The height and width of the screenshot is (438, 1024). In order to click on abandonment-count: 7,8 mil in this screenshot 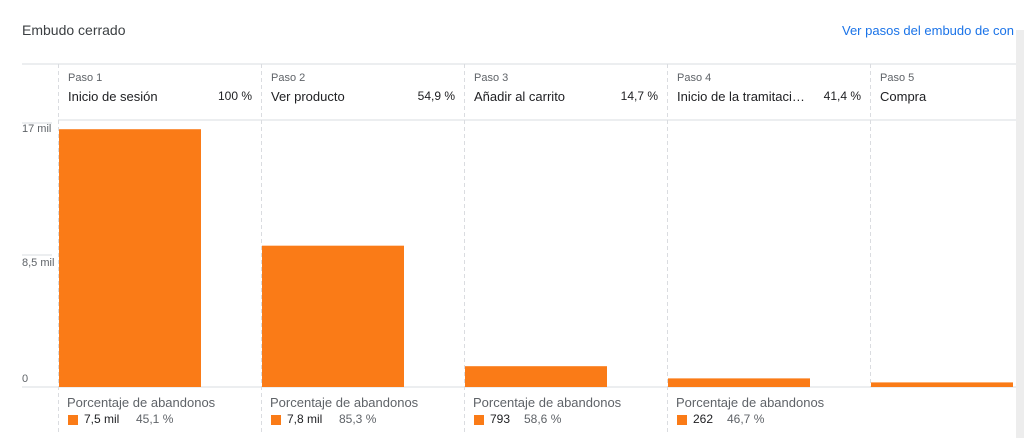, I will do `click(305, 419)`.